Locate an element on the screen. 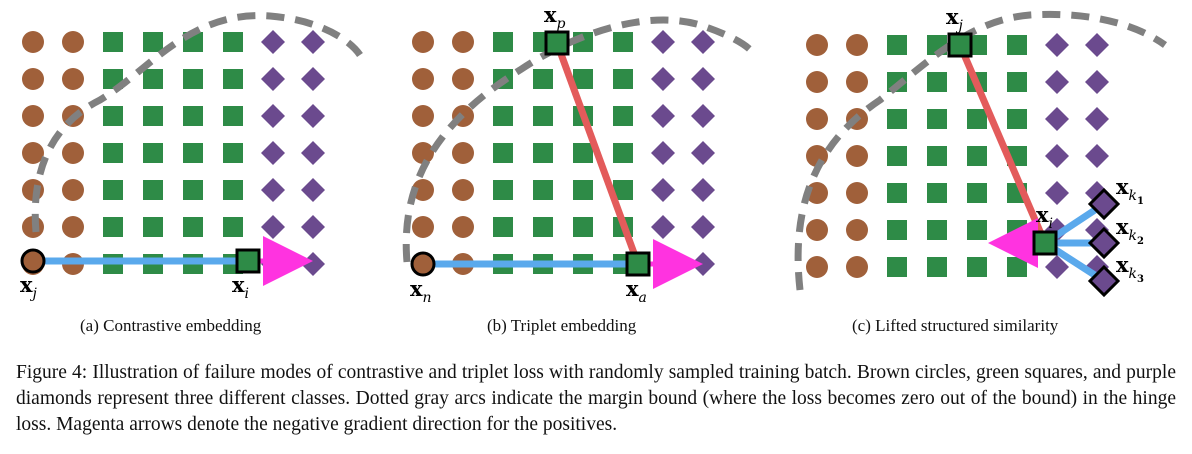 The width and height of the screenshot is (1192, 454). negative-k3-diamond is located at coordinates (1104, 281).